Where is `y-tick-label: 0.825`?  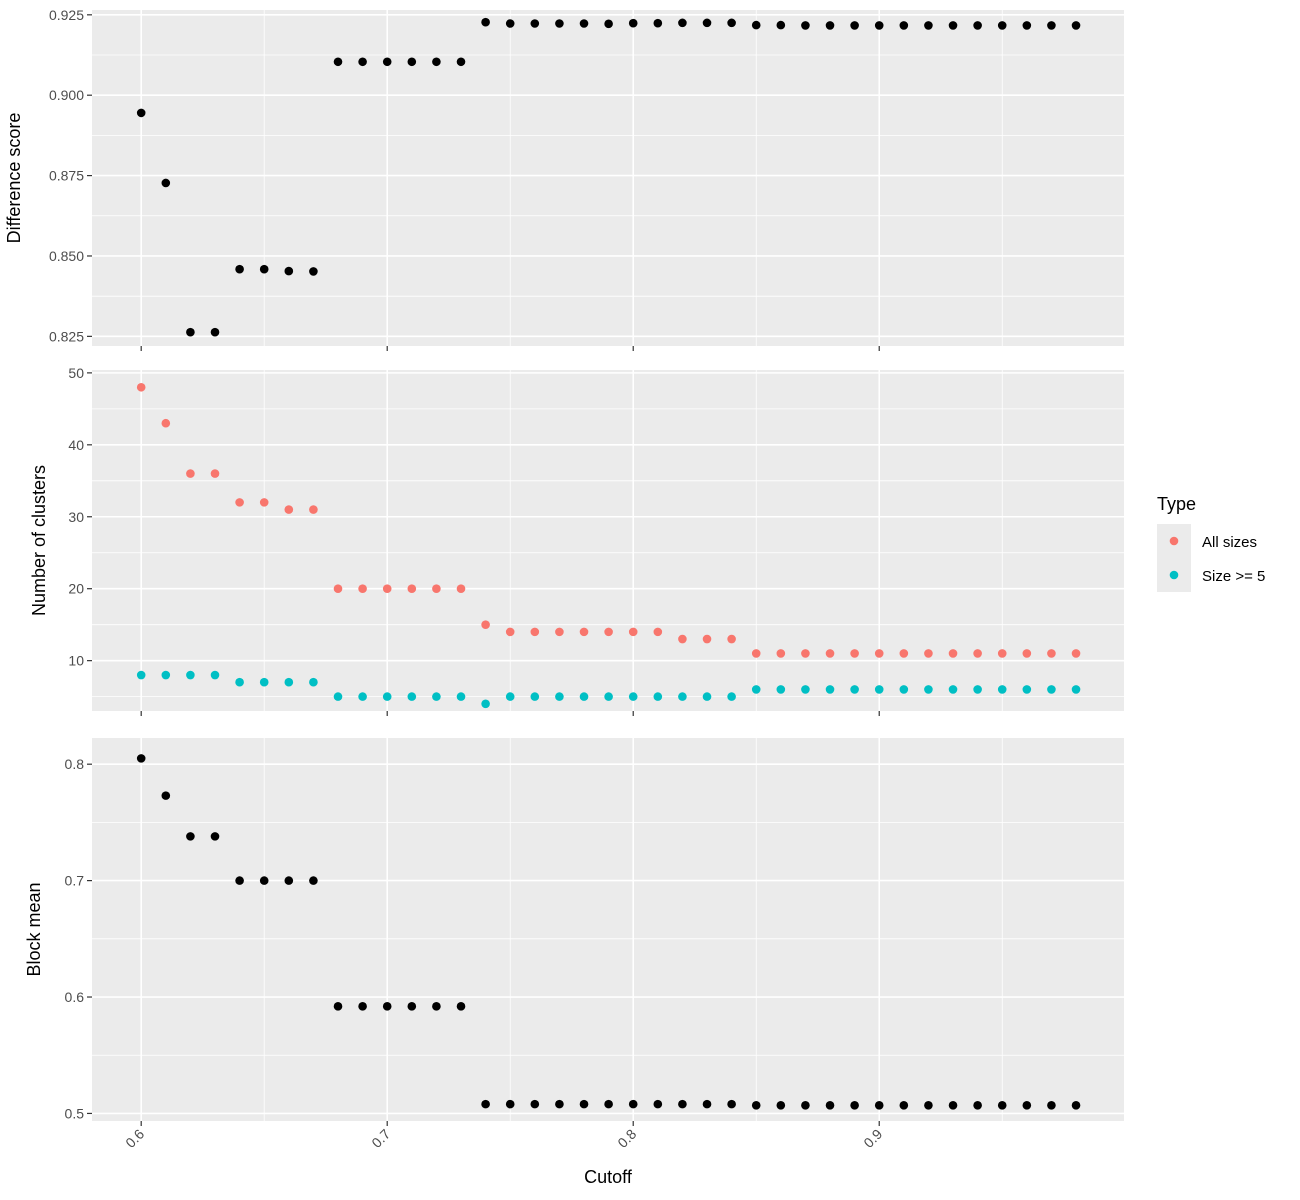 y-tick-label: 0.825 is located at coordinates (66, 336).